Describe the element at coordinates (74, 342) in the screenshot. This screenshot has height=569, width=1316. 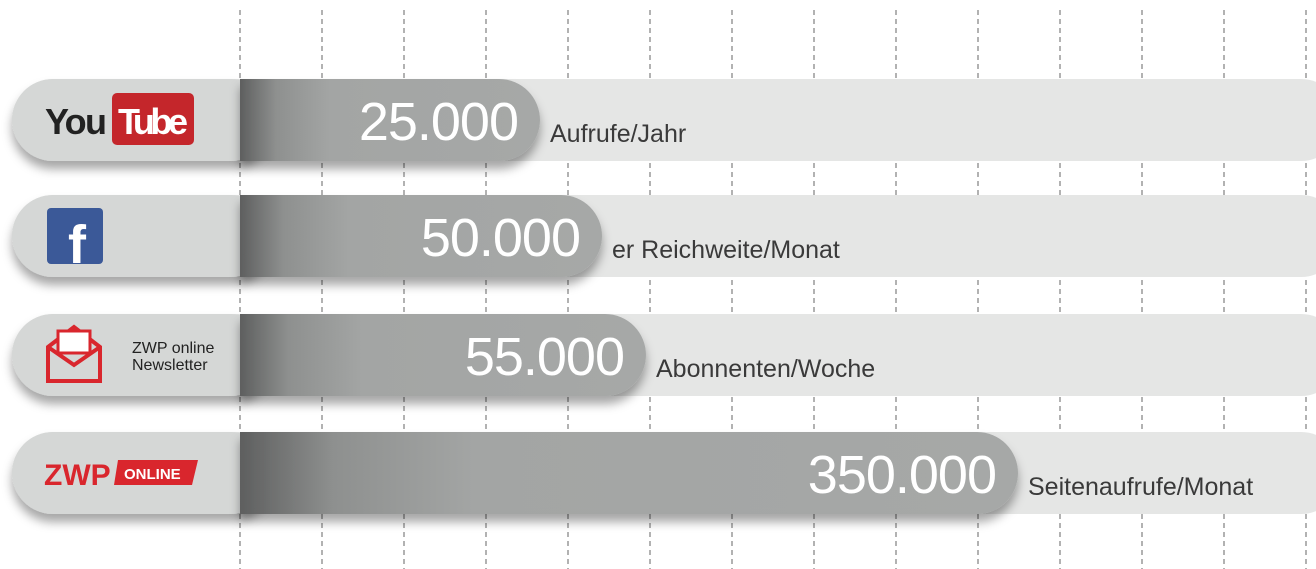
I see `icon` at that location.